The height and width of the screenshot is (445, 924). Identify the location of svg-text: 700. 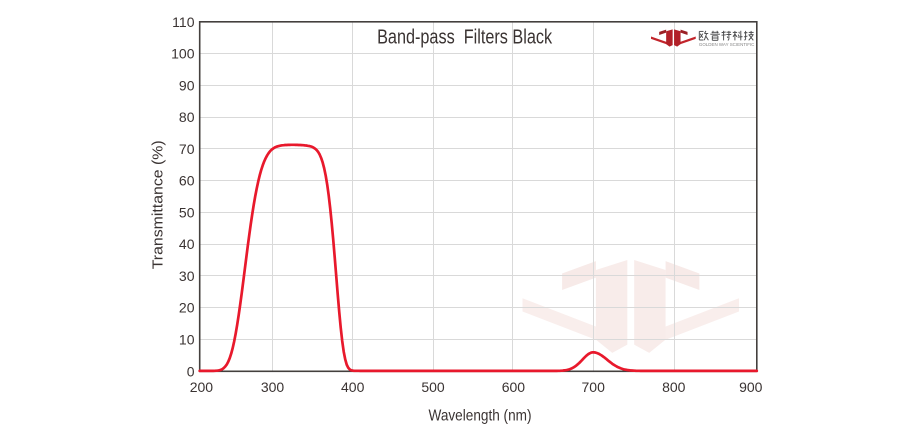
(594, 387).